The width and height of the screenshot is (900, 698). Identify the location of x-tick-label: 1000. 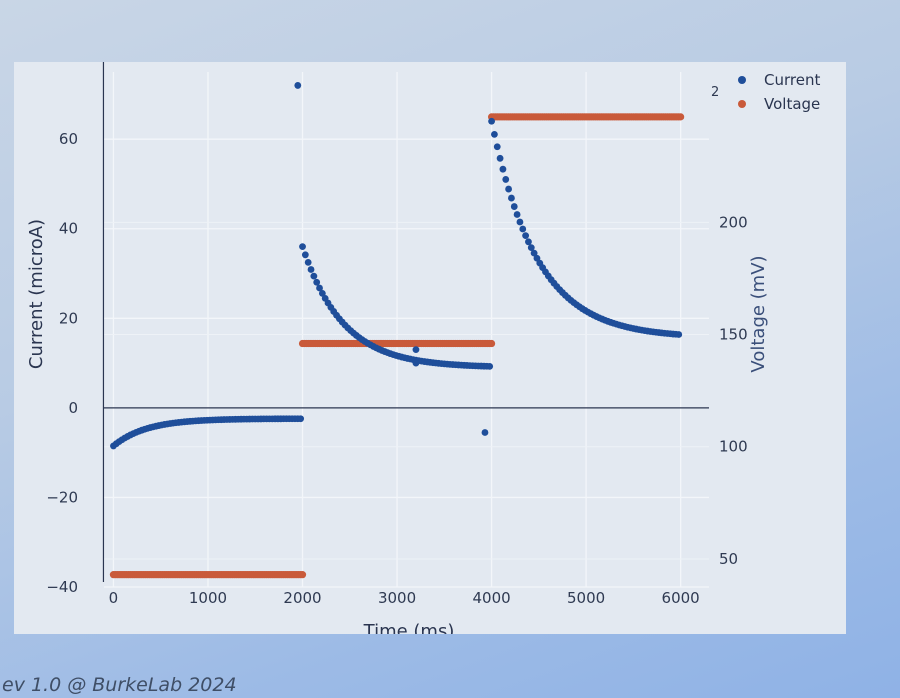
(208, 598).